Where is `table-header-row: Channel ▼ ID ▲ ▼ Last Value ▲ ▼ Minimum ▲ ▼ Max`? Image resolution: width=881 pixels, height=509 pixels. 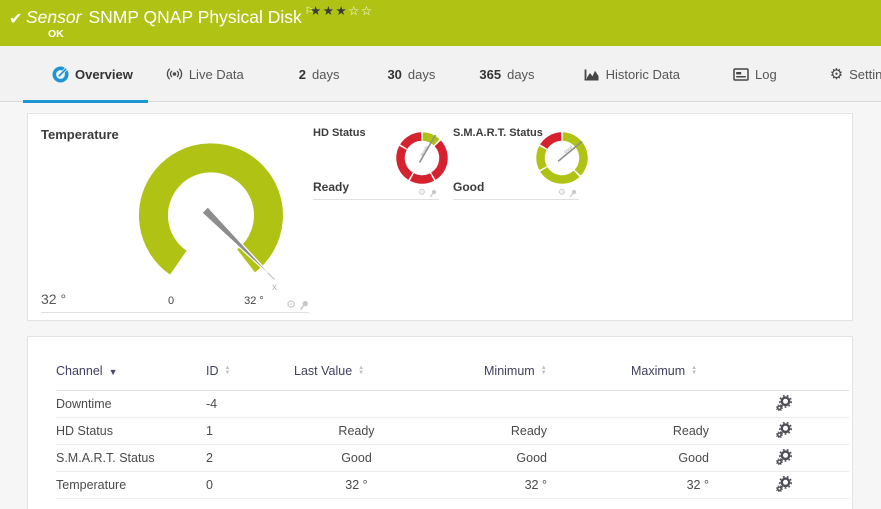
table-header-row: Channel ▼ ID ▲ ▼ Last Value ▲ ▼ Minimum ▲ ▼ Max is located at coordinates (452, 364).